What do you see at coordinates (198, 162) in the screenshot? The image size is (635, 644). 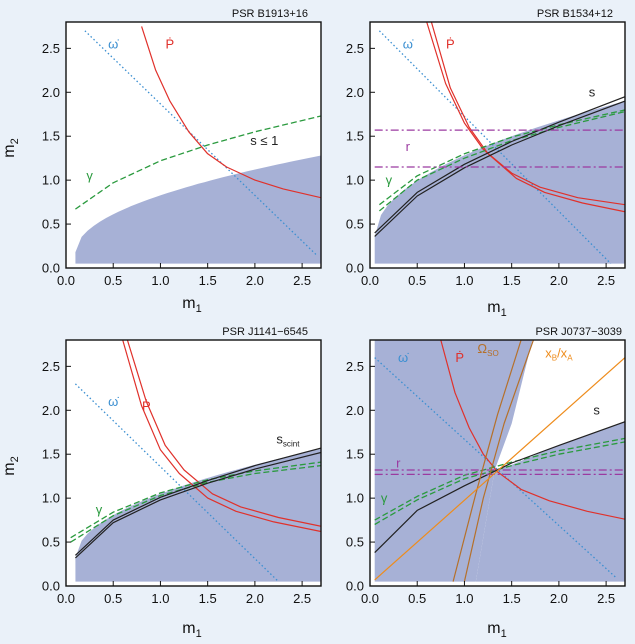 I see `gamma-curve` at bounding box center [198, 162].